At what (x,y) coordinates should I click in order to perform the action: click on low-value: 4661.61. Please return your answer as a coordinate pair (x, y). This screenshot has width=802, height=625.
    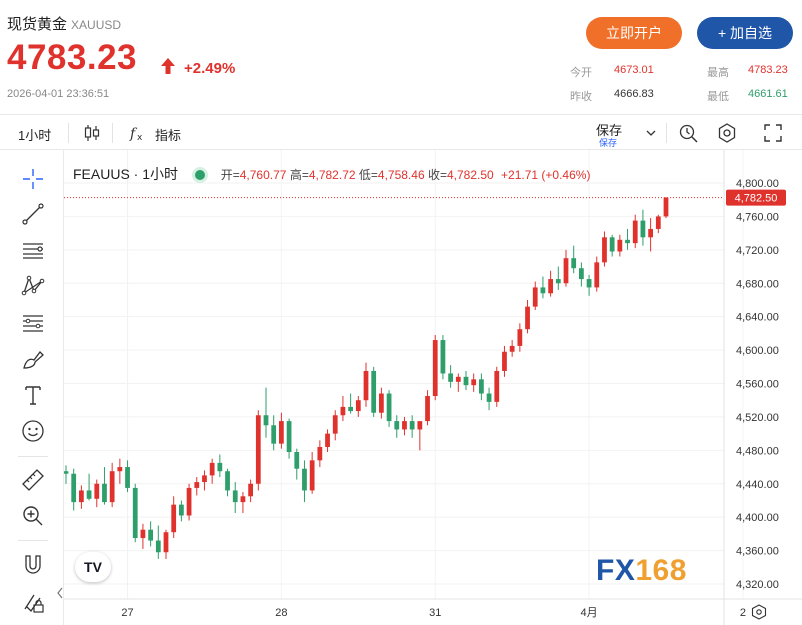
    Looking at the image, I should click on (768, 94).